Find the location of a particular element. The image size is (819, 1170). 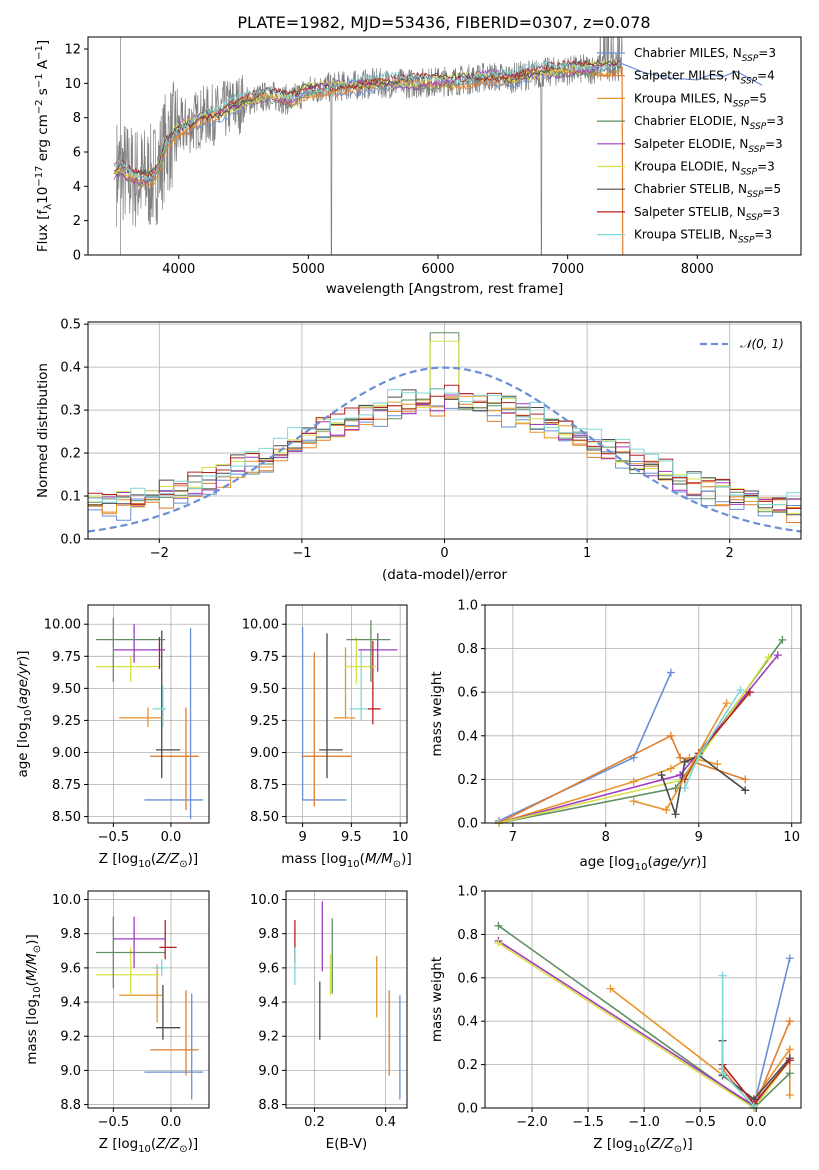

x-tick-label: −1.0 is located at coordinates (644, 1122).